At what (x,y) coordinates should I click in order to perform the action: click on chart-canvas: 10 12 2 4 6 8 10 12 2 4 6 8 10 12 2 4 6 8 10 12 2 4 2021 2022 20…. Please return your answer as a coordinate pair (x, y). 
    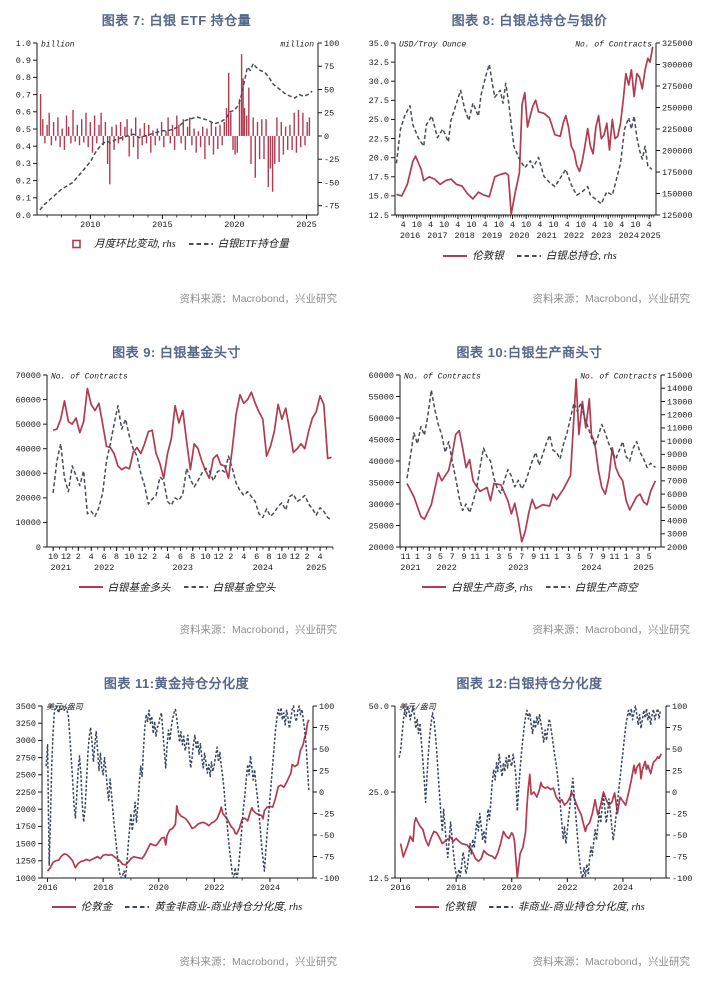
    Looking at the image, I should click on (177, 473).